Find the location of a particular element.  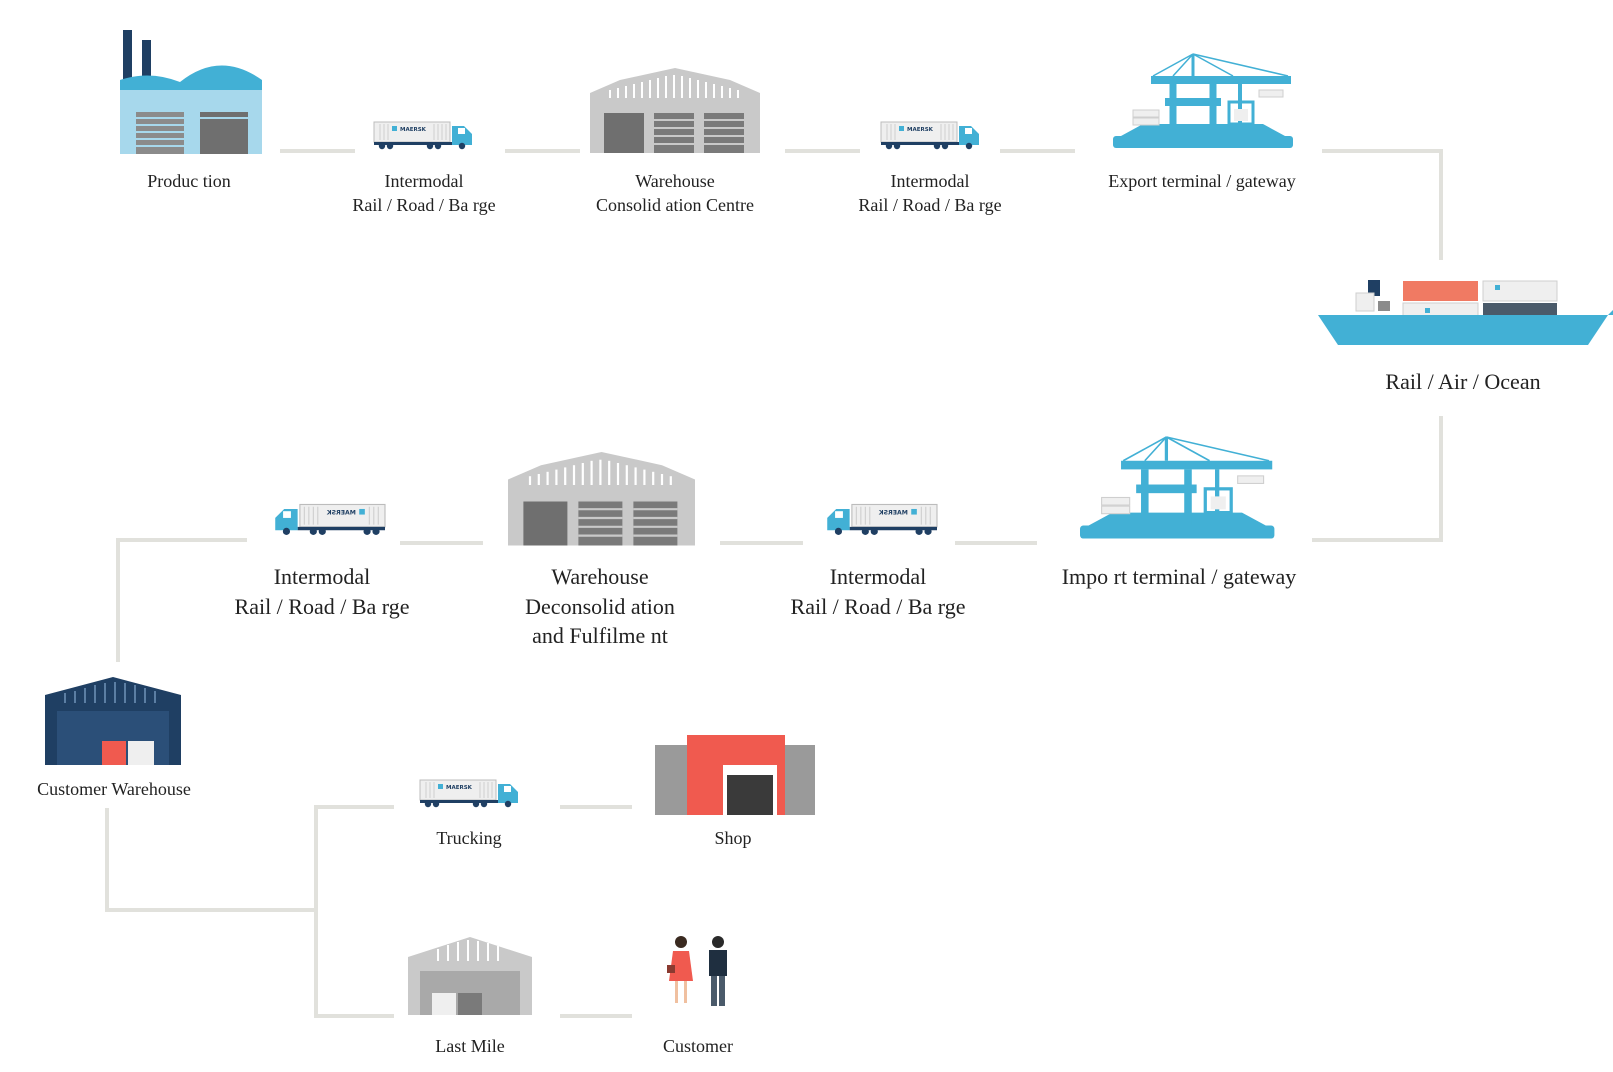

transport-label-line: Rail / Air / Ocean is located at coordinates (1463, 381).